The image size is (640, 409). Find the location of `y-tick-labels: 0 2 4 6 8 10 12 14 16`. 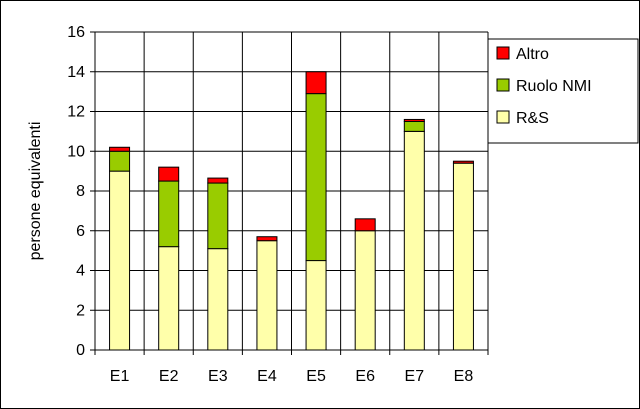

y-tick-labels: 0 2 4 6 8 10 12 14 16 is located at coordinates (76, 191).